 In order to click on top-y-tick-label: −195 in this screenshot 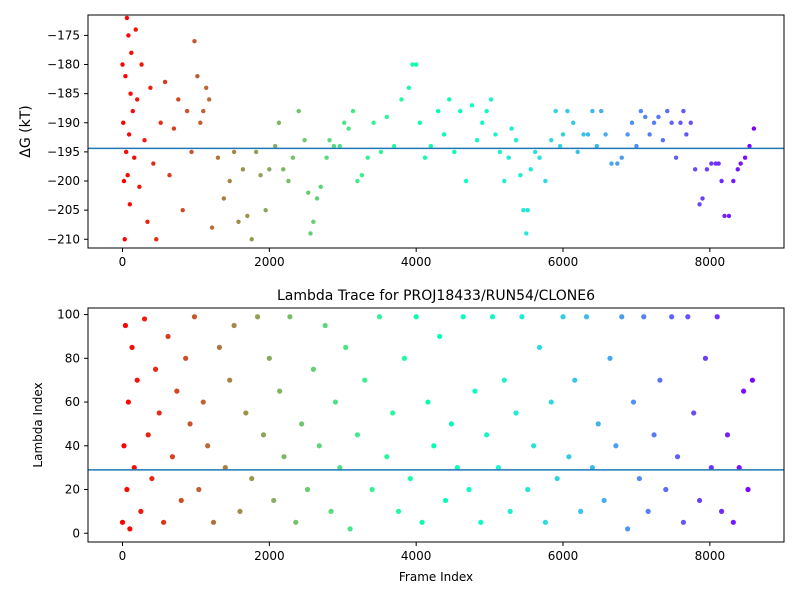, I will do `click(63, 152)`.